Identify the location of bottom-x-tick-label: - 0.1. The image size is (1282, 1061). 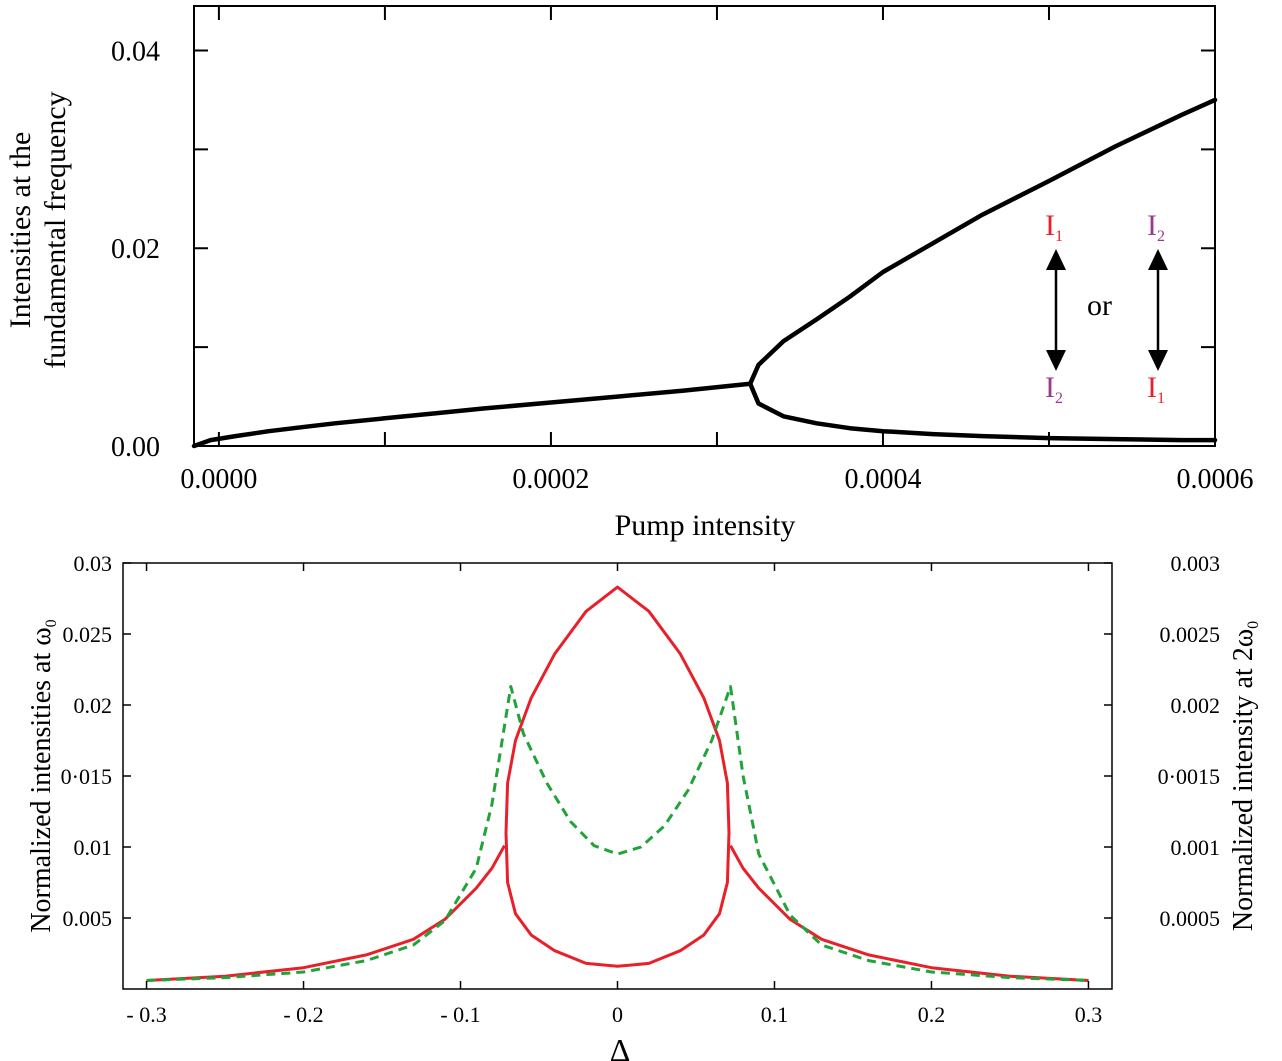
(460, 1014).